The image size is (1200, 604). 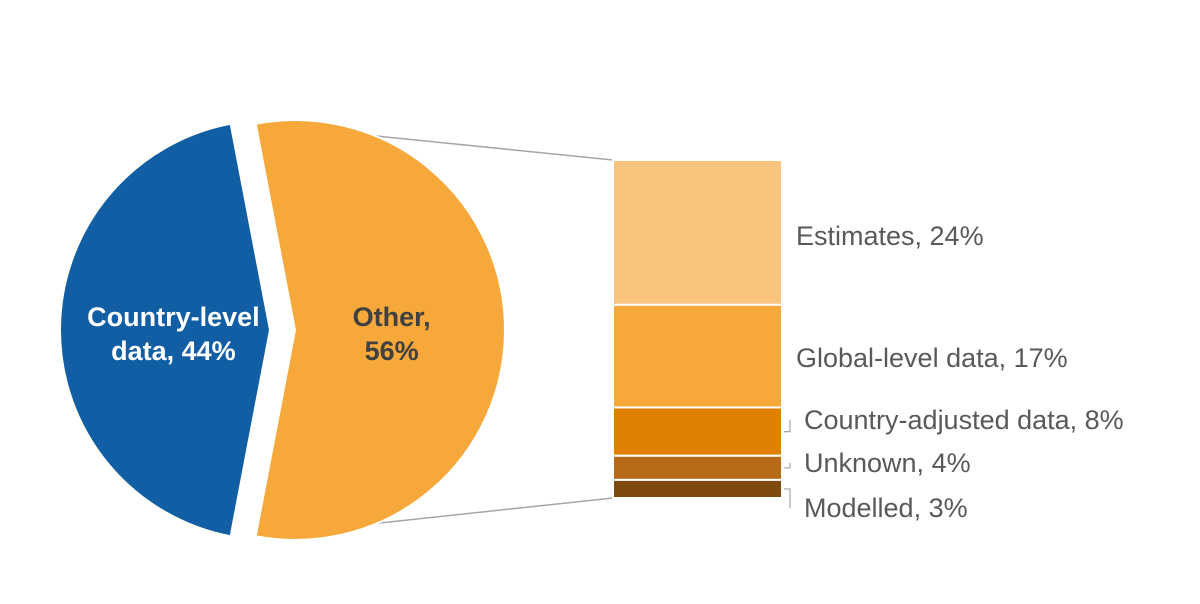 What do you see at coordinates (392, 334) in the screenshot?
I see `pie-label-other: Other, 56%` at bounding box center [392, 334].